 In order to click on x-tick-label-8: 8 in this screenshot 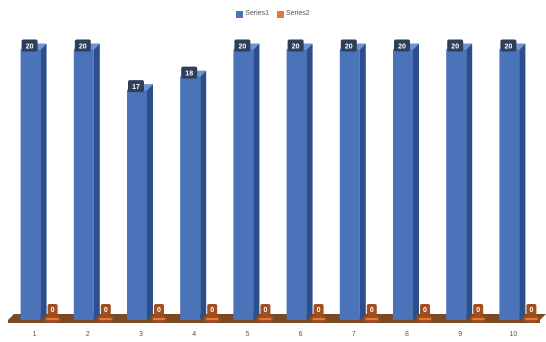, I will do `click(407, 334)`.